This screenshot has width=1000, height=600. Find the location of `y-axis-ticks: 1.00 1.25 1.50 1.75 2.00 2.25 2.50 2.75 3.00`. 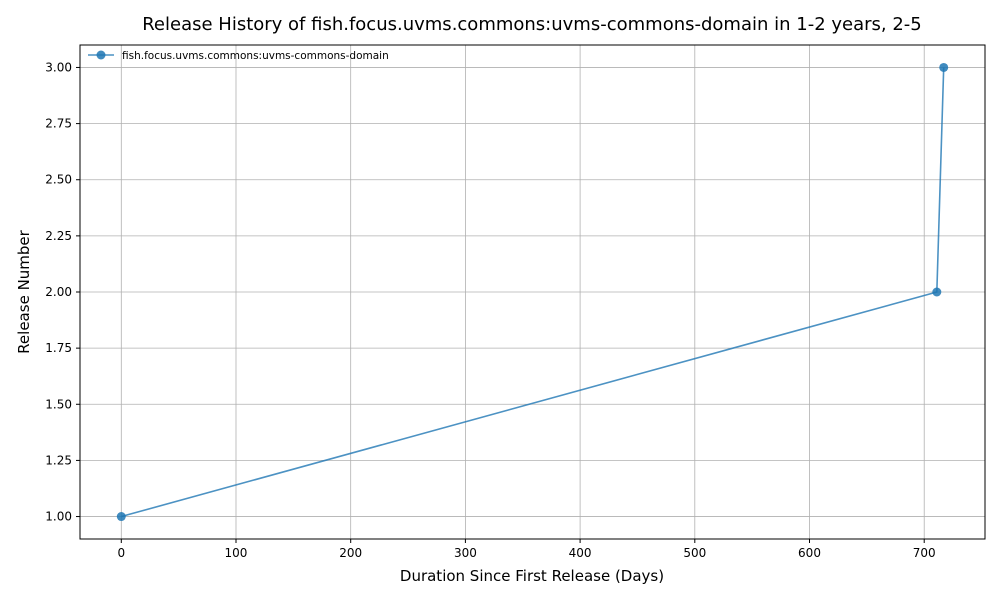

y-axis-ticks: 1.00 1.25 1.50 1.75 2.00 2.25 2.50 2.75 3.00 is located at coordinates (62, 292).